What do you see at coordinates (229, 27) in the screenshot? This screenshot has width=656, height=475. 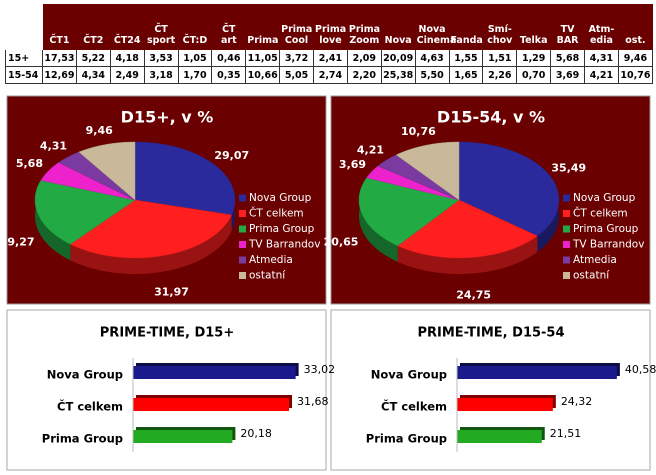 I see `column-header: ČT art` at bounding box center [229, 27].